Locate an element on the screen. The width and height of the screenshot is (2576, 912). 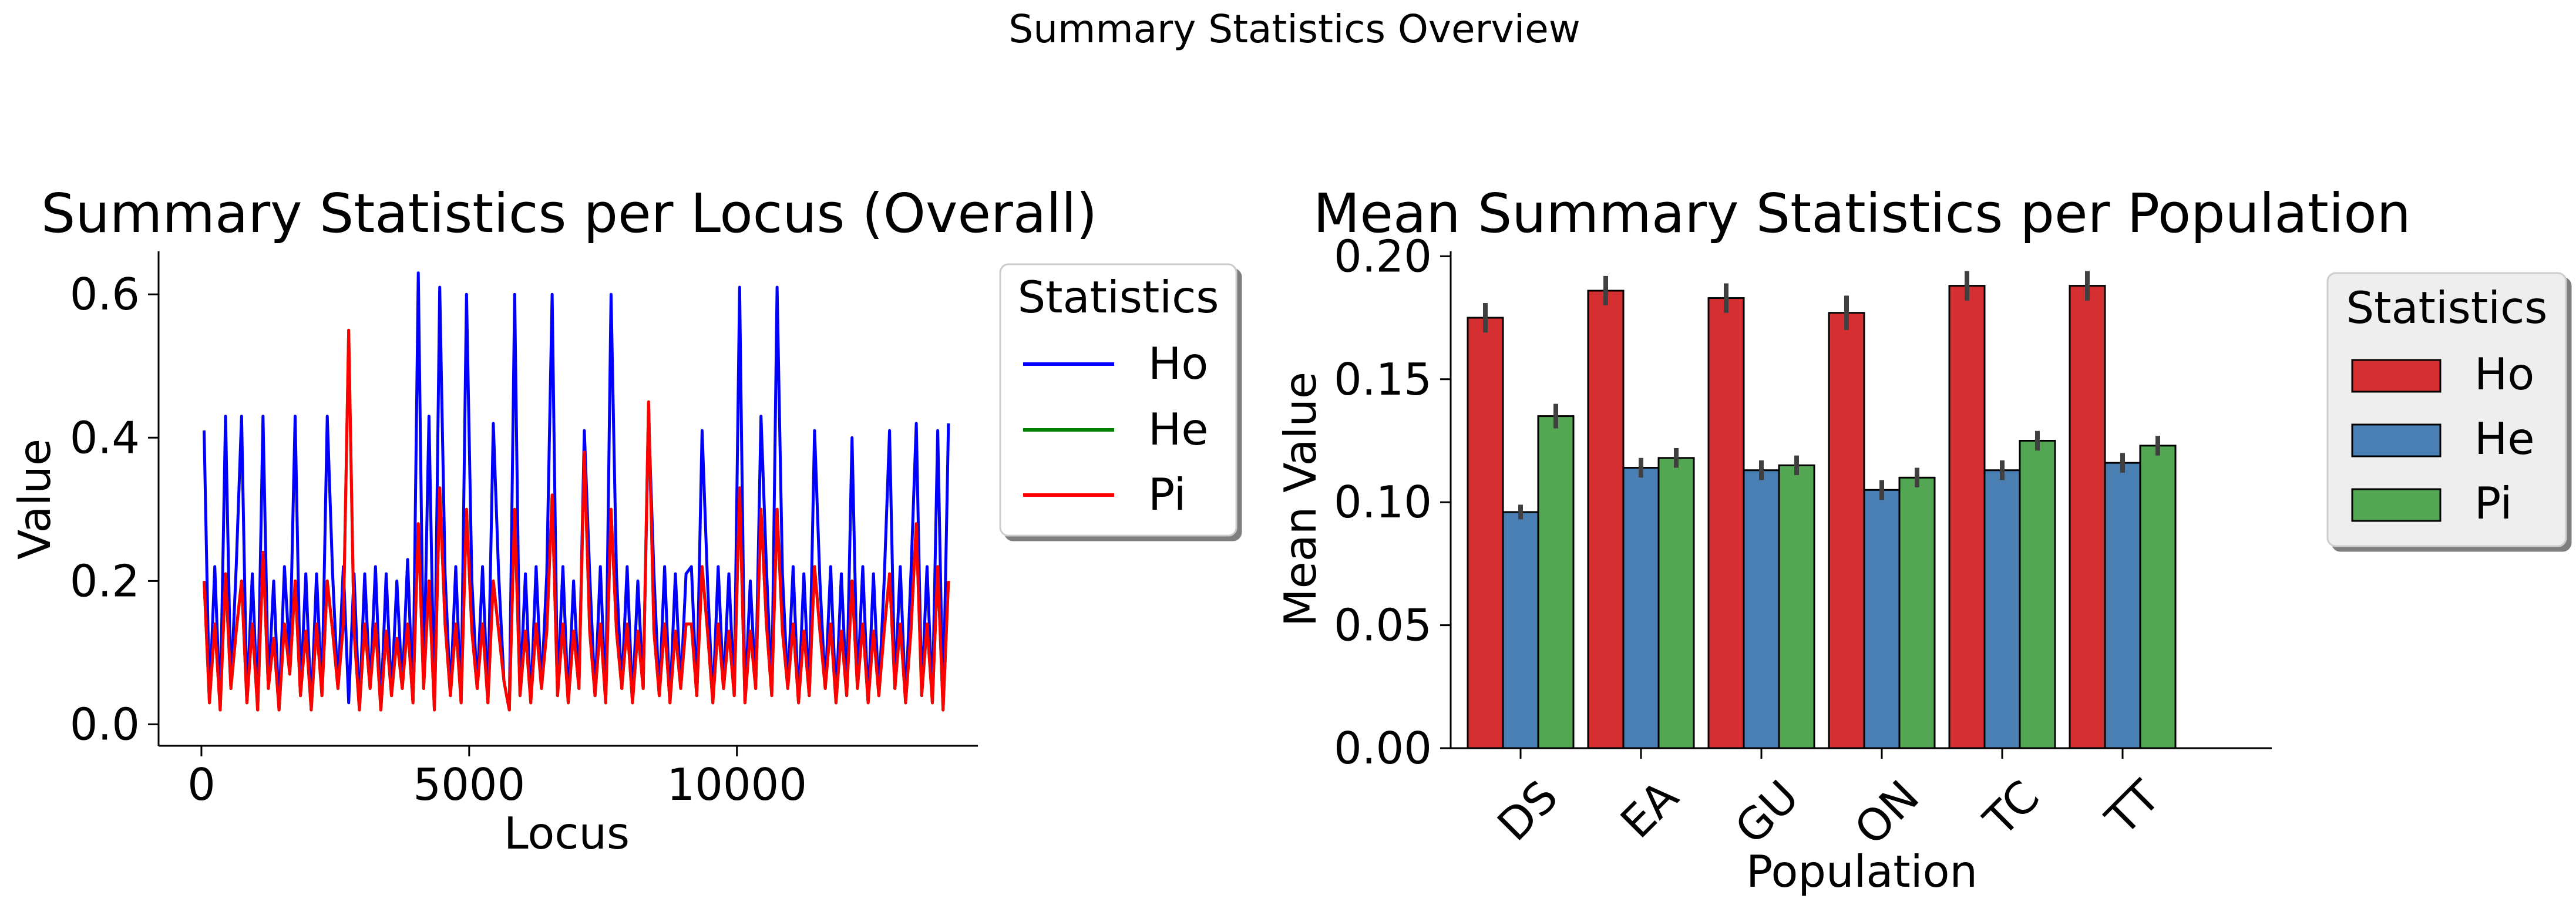
bar-legend-swatch-pi is located at coordinates (2396, 505).